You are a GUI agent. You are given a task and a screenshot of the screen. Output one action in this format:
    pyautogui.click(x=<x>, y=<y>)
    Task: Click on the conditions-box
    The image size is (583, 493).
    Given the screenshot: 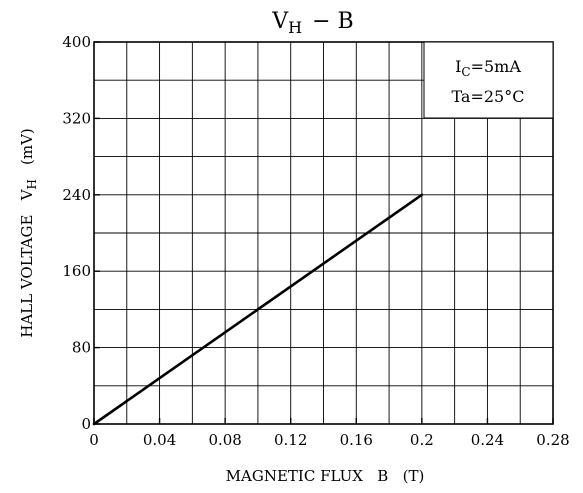 What is the action you would take?
    pyautogui.click(x=488, y=80)
    